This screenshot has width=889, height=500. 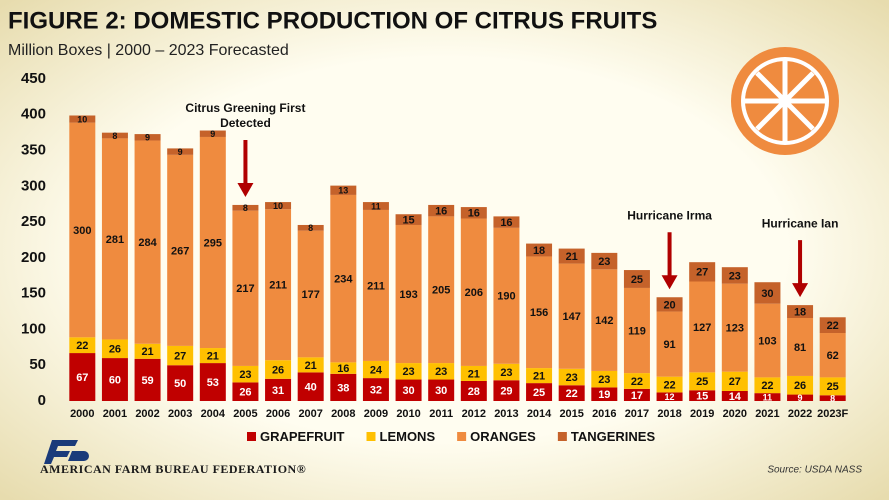 What do you see at coordinates (343, 191) in the screenshot?
I see `data-label: 13` at bounding box center [343, 191].